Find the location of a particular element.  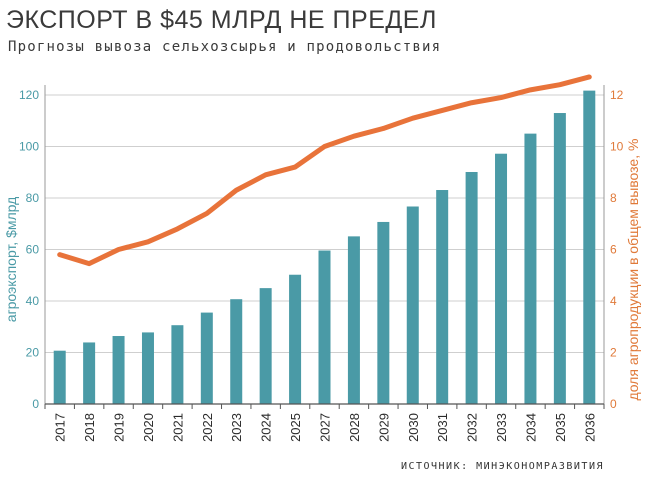

x-axis-tick-label: 2025 is located at coordinates (295, 427).